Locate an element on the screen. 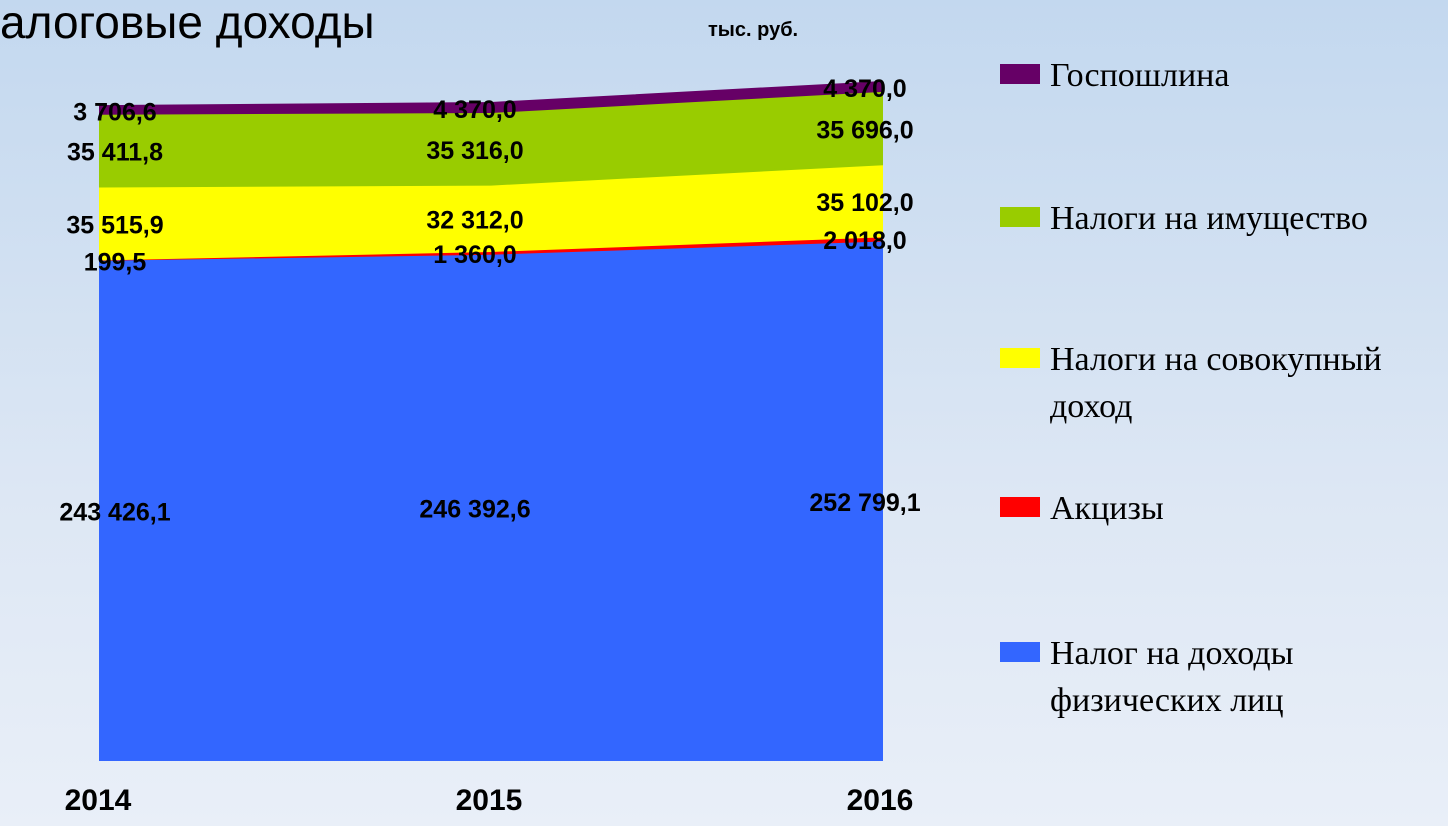 The image size is (1448, 826). value-label: 35 696,0 is located at coordinates (864, 130).